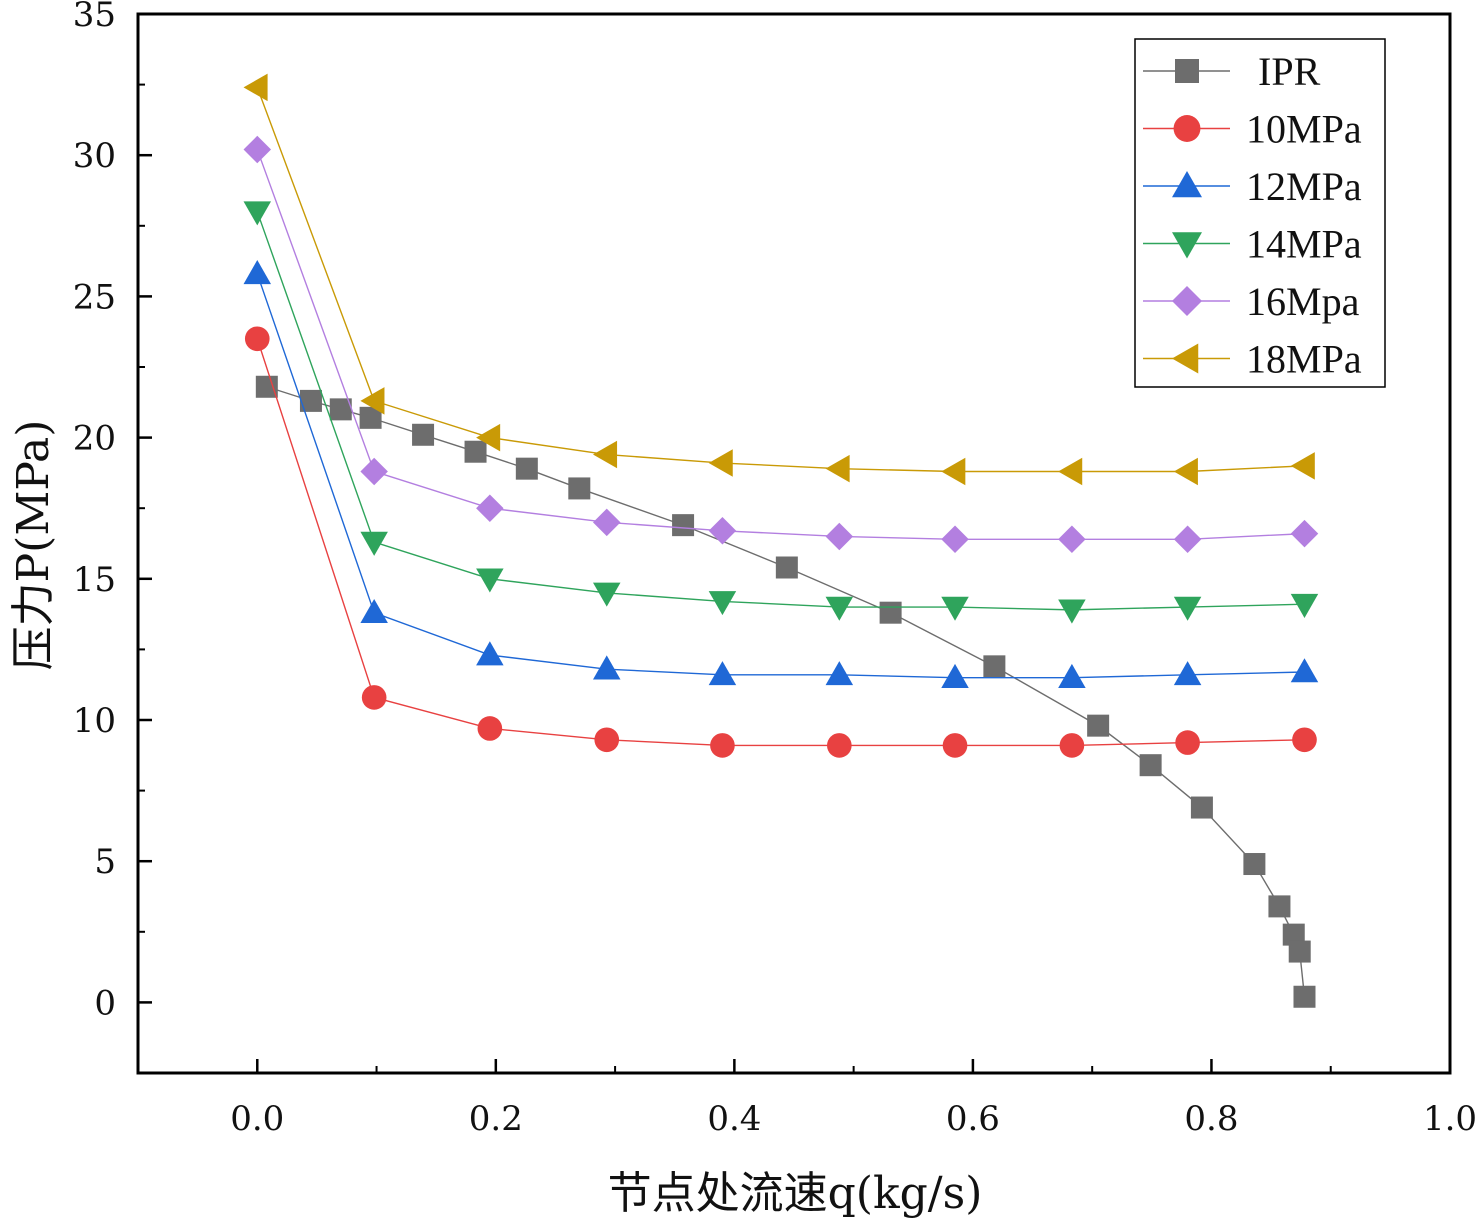  Describe the element at coordinates (1304, 129) in the screenshot. I see `legend-label: 10MPa` at that location.